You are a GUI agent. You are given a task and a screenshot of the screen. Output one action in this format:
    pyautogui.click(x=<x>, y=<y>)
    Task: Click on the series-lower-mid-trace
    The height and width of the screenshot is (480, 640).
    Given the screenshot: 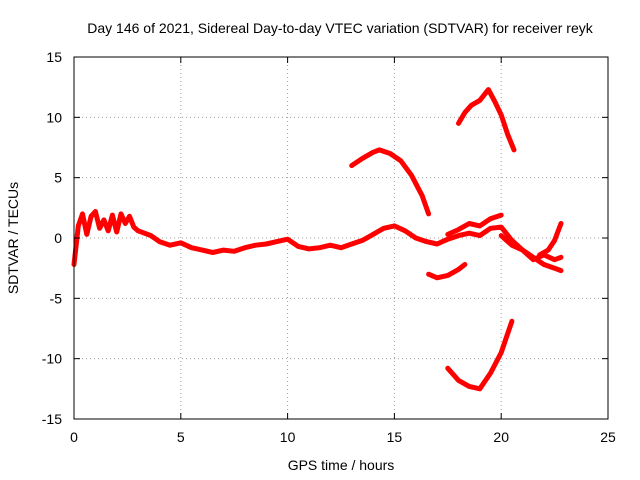 What is the action you would take?
    pyautogui.click(x=531, y=253)
    